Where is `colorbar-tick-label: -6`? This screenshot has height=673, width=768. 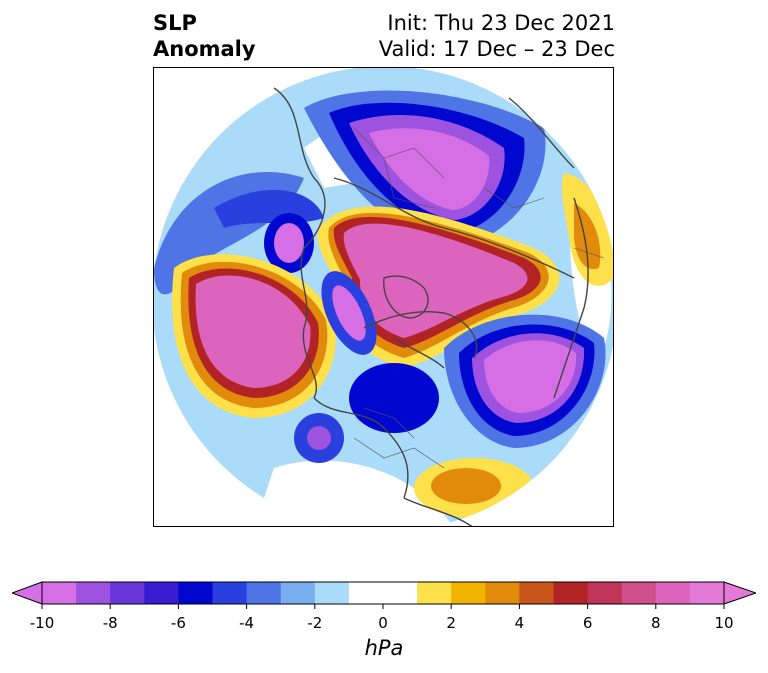 colorbar-tick-label: -6 is located at coordinates (178, 623).